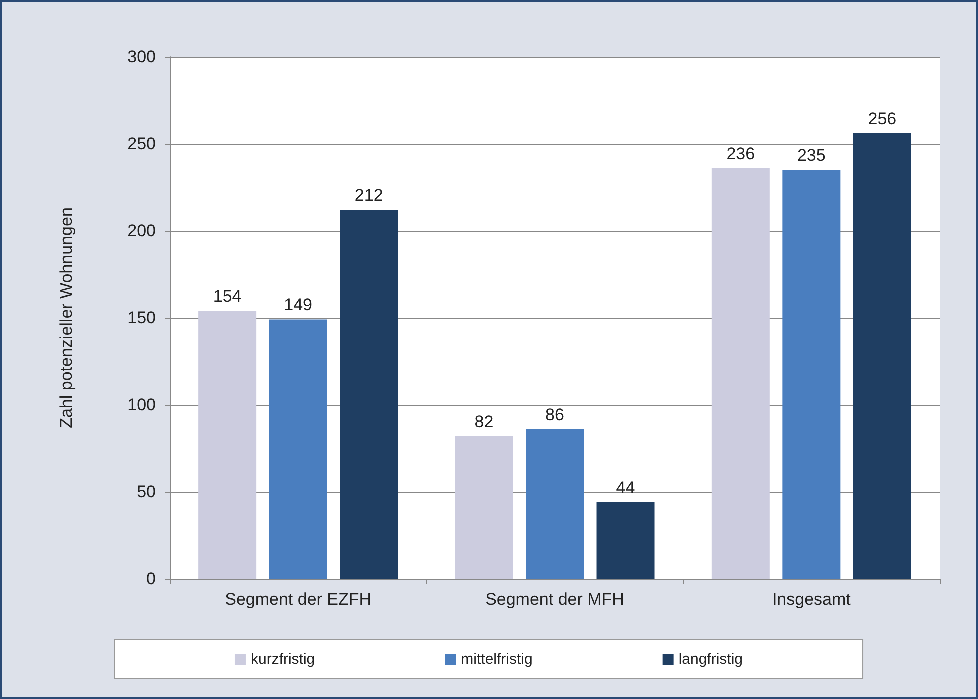 This screenshot has height=699, width=978. I want to click on data-label: 154, so click(227, 296).